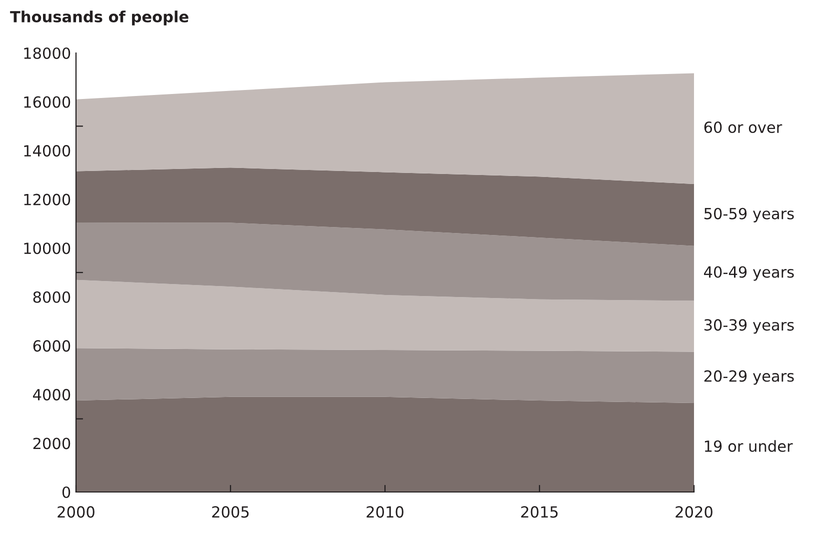  Describe the element at coordinates (47, 151) in the screenshot. I see `y-tick-label: 14000` at that location.